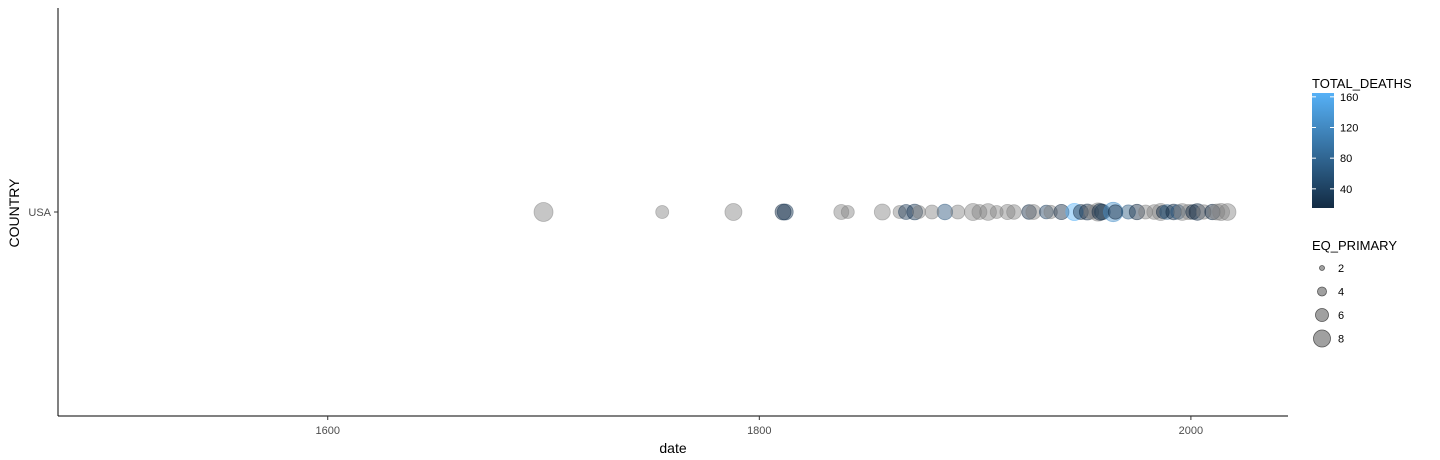 This screenshot has width=1440, height=460. Describe the element at coordinates (1341, 316) in the screenshot. I see `size-legend-label: 6` at that location.